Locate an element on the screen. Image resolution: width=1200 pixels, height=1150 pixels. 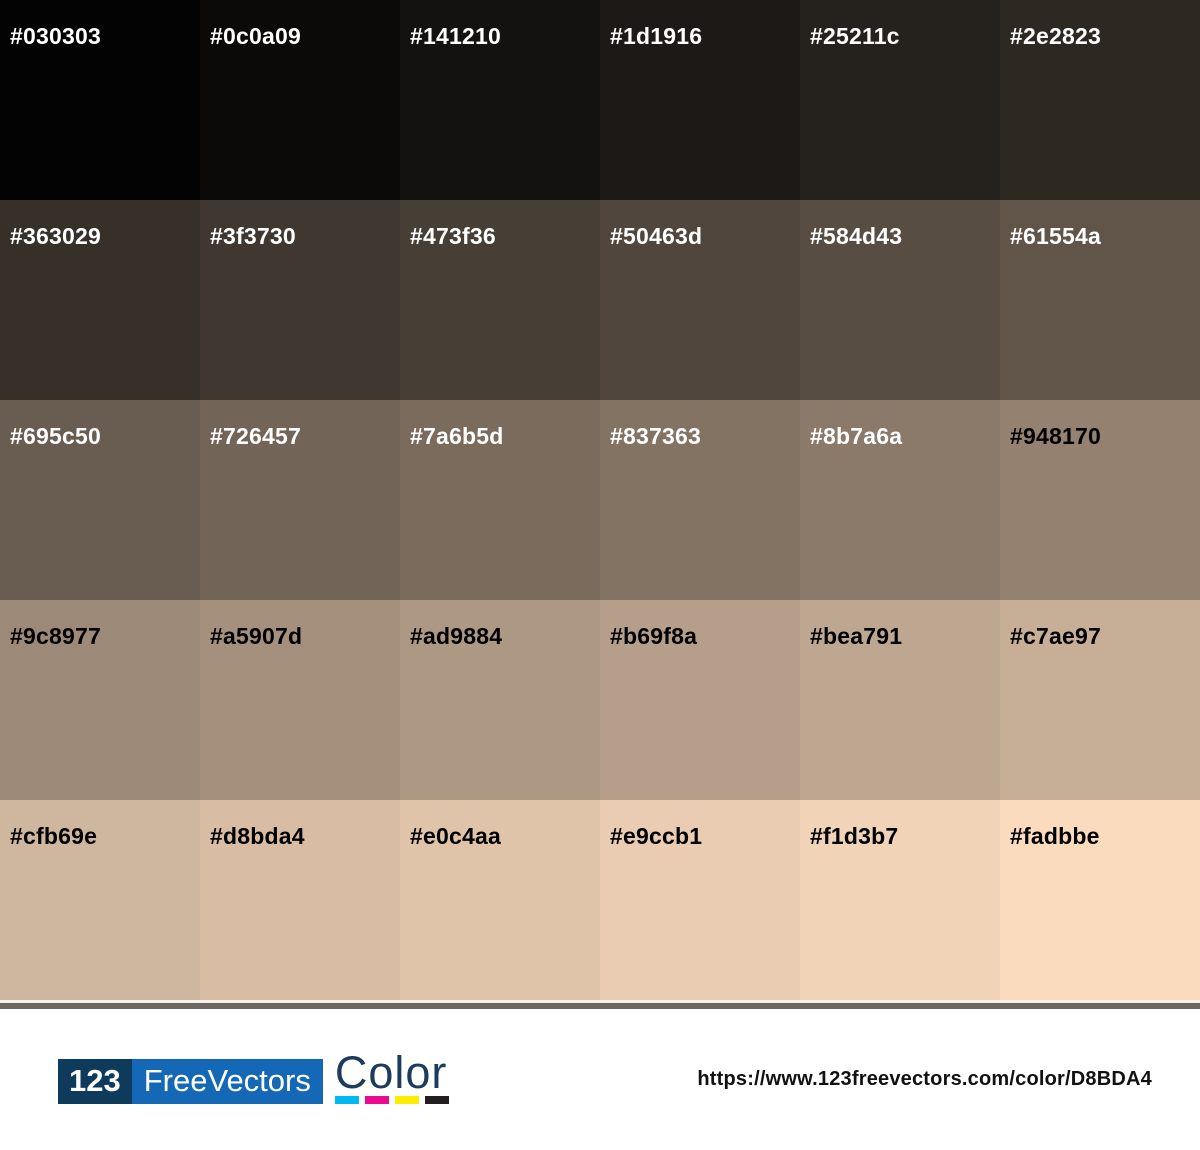
swatch-hex-label: #2e2823 is located at coordinates (1055, 36).